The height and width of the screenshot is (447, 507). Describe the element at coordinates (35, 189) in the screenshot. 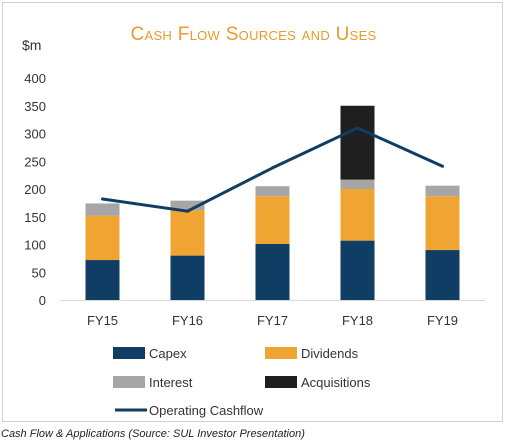

I see `y-tick-label: 200` at that location.